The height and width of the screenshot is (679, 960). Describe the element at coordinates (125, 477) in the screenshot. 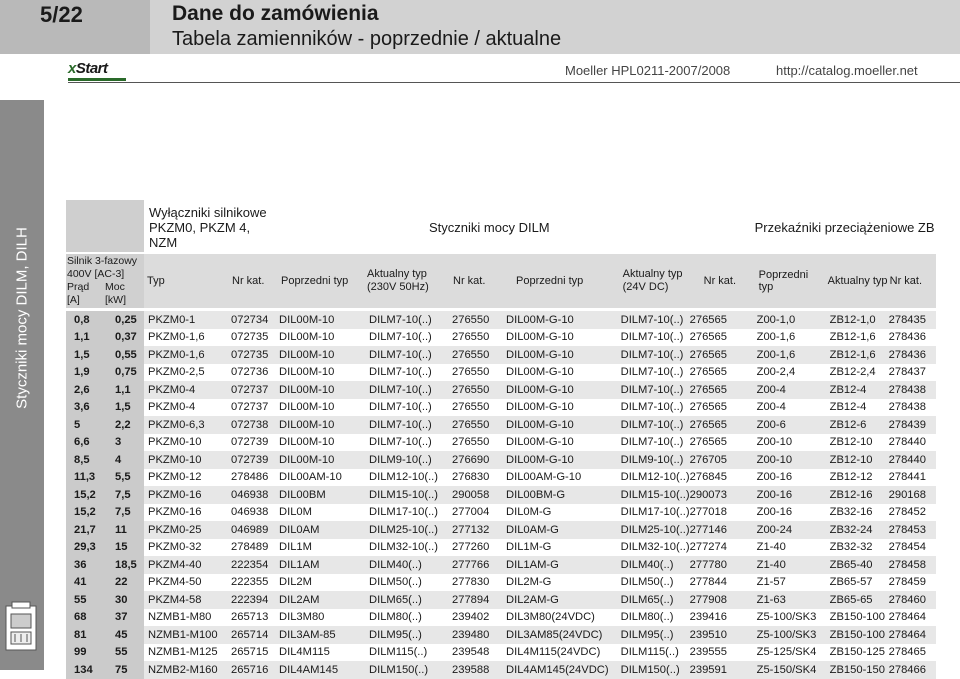

I see `table-cell: 5,5` at that location.